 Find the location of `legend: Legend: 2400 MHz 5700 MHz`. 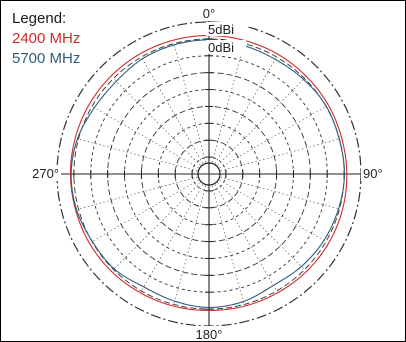

legend: Legend: 2400 MHz 5700 MHz is located at coordinates (46, 39).